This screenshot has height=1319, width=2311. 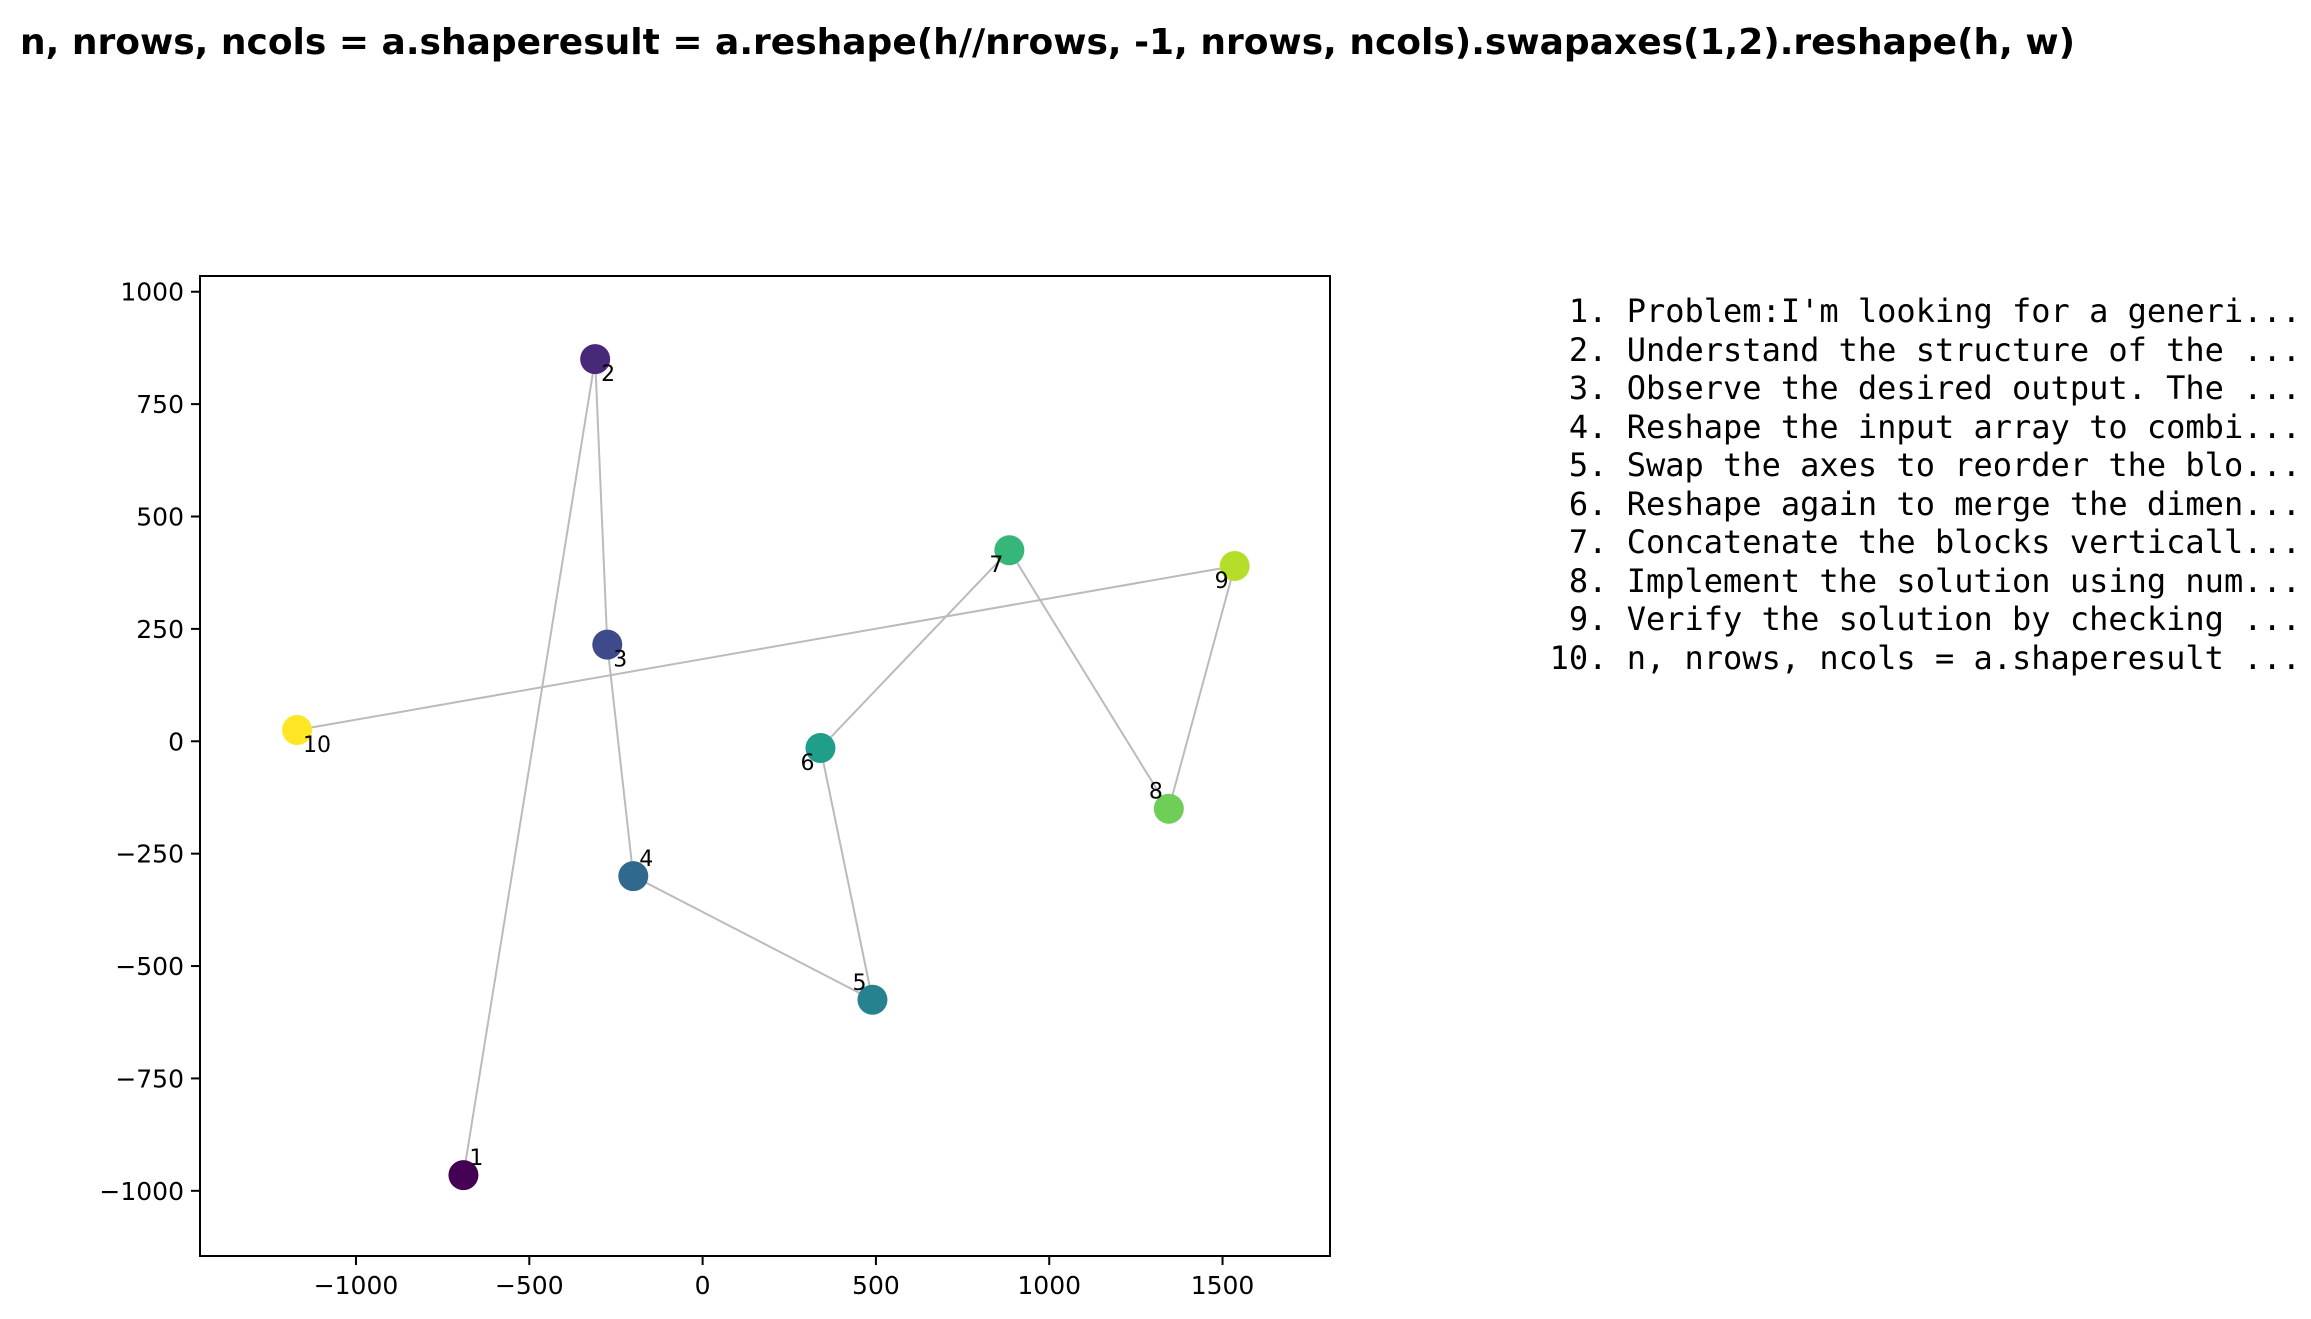 I want to click on point-label: 10, so click(x=317, y=745).